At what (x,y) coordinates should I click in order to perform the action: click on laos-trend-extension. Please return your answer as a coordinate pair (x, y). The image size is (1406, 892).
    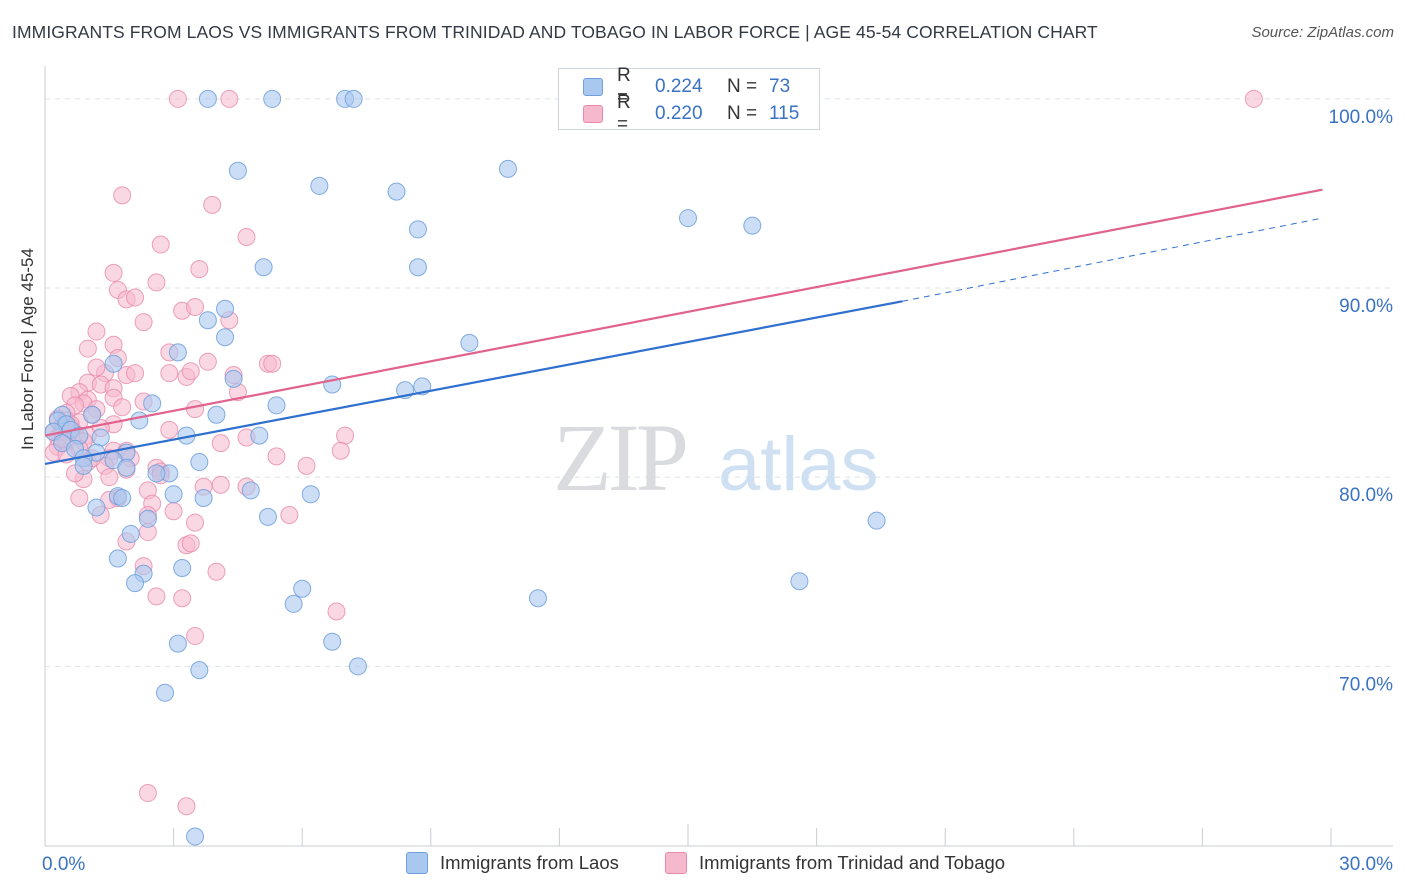
    Looking at the image, I should click on (1112, 259).